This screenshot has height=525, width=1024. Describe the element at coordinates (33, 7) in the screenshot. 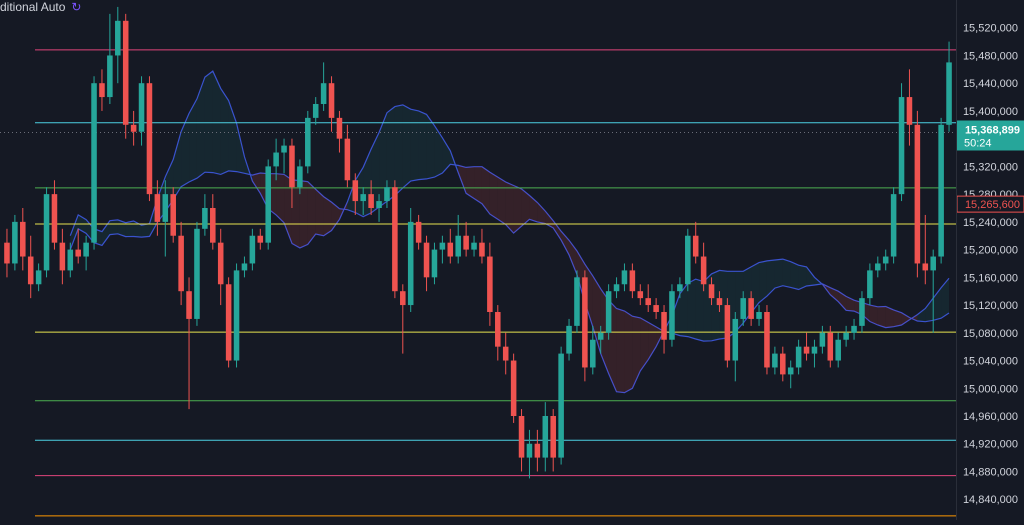

I see `indicator-label: ditional Auto` at that location.